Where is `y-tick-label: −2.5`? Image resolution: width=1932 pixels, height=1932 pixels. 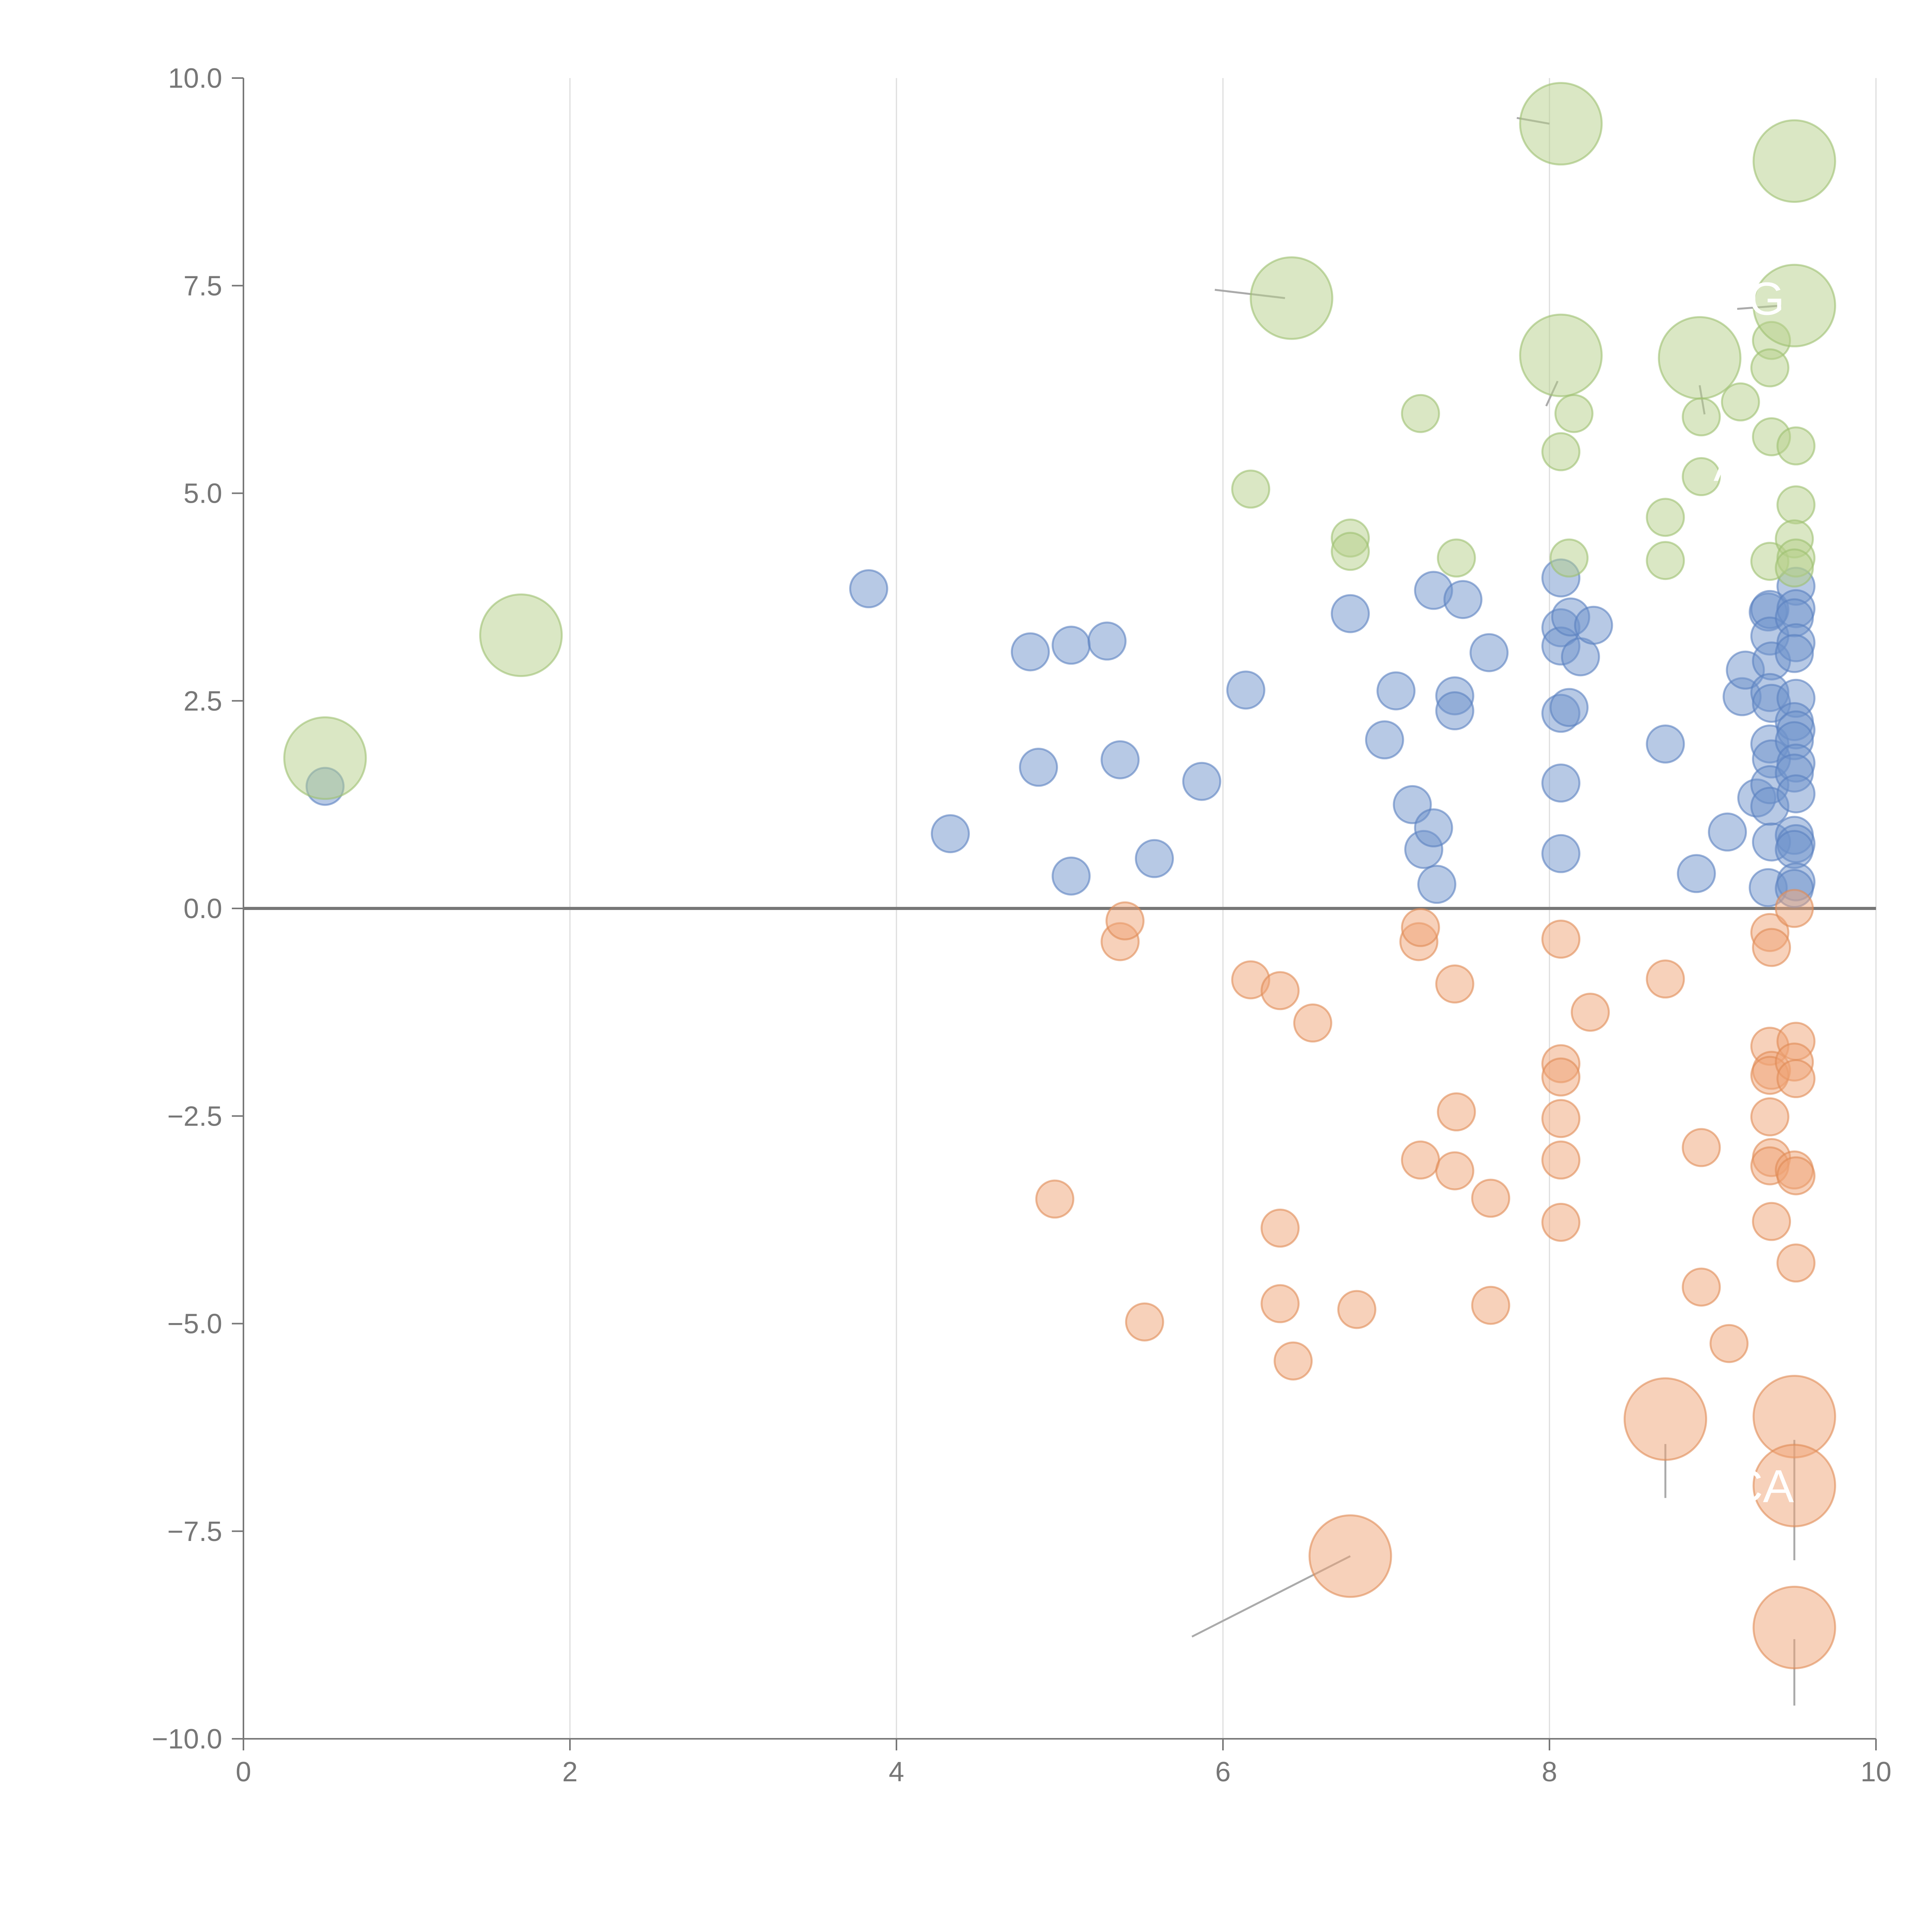 y-tick-label: −2.5 is located at coordinates (194, 1116).